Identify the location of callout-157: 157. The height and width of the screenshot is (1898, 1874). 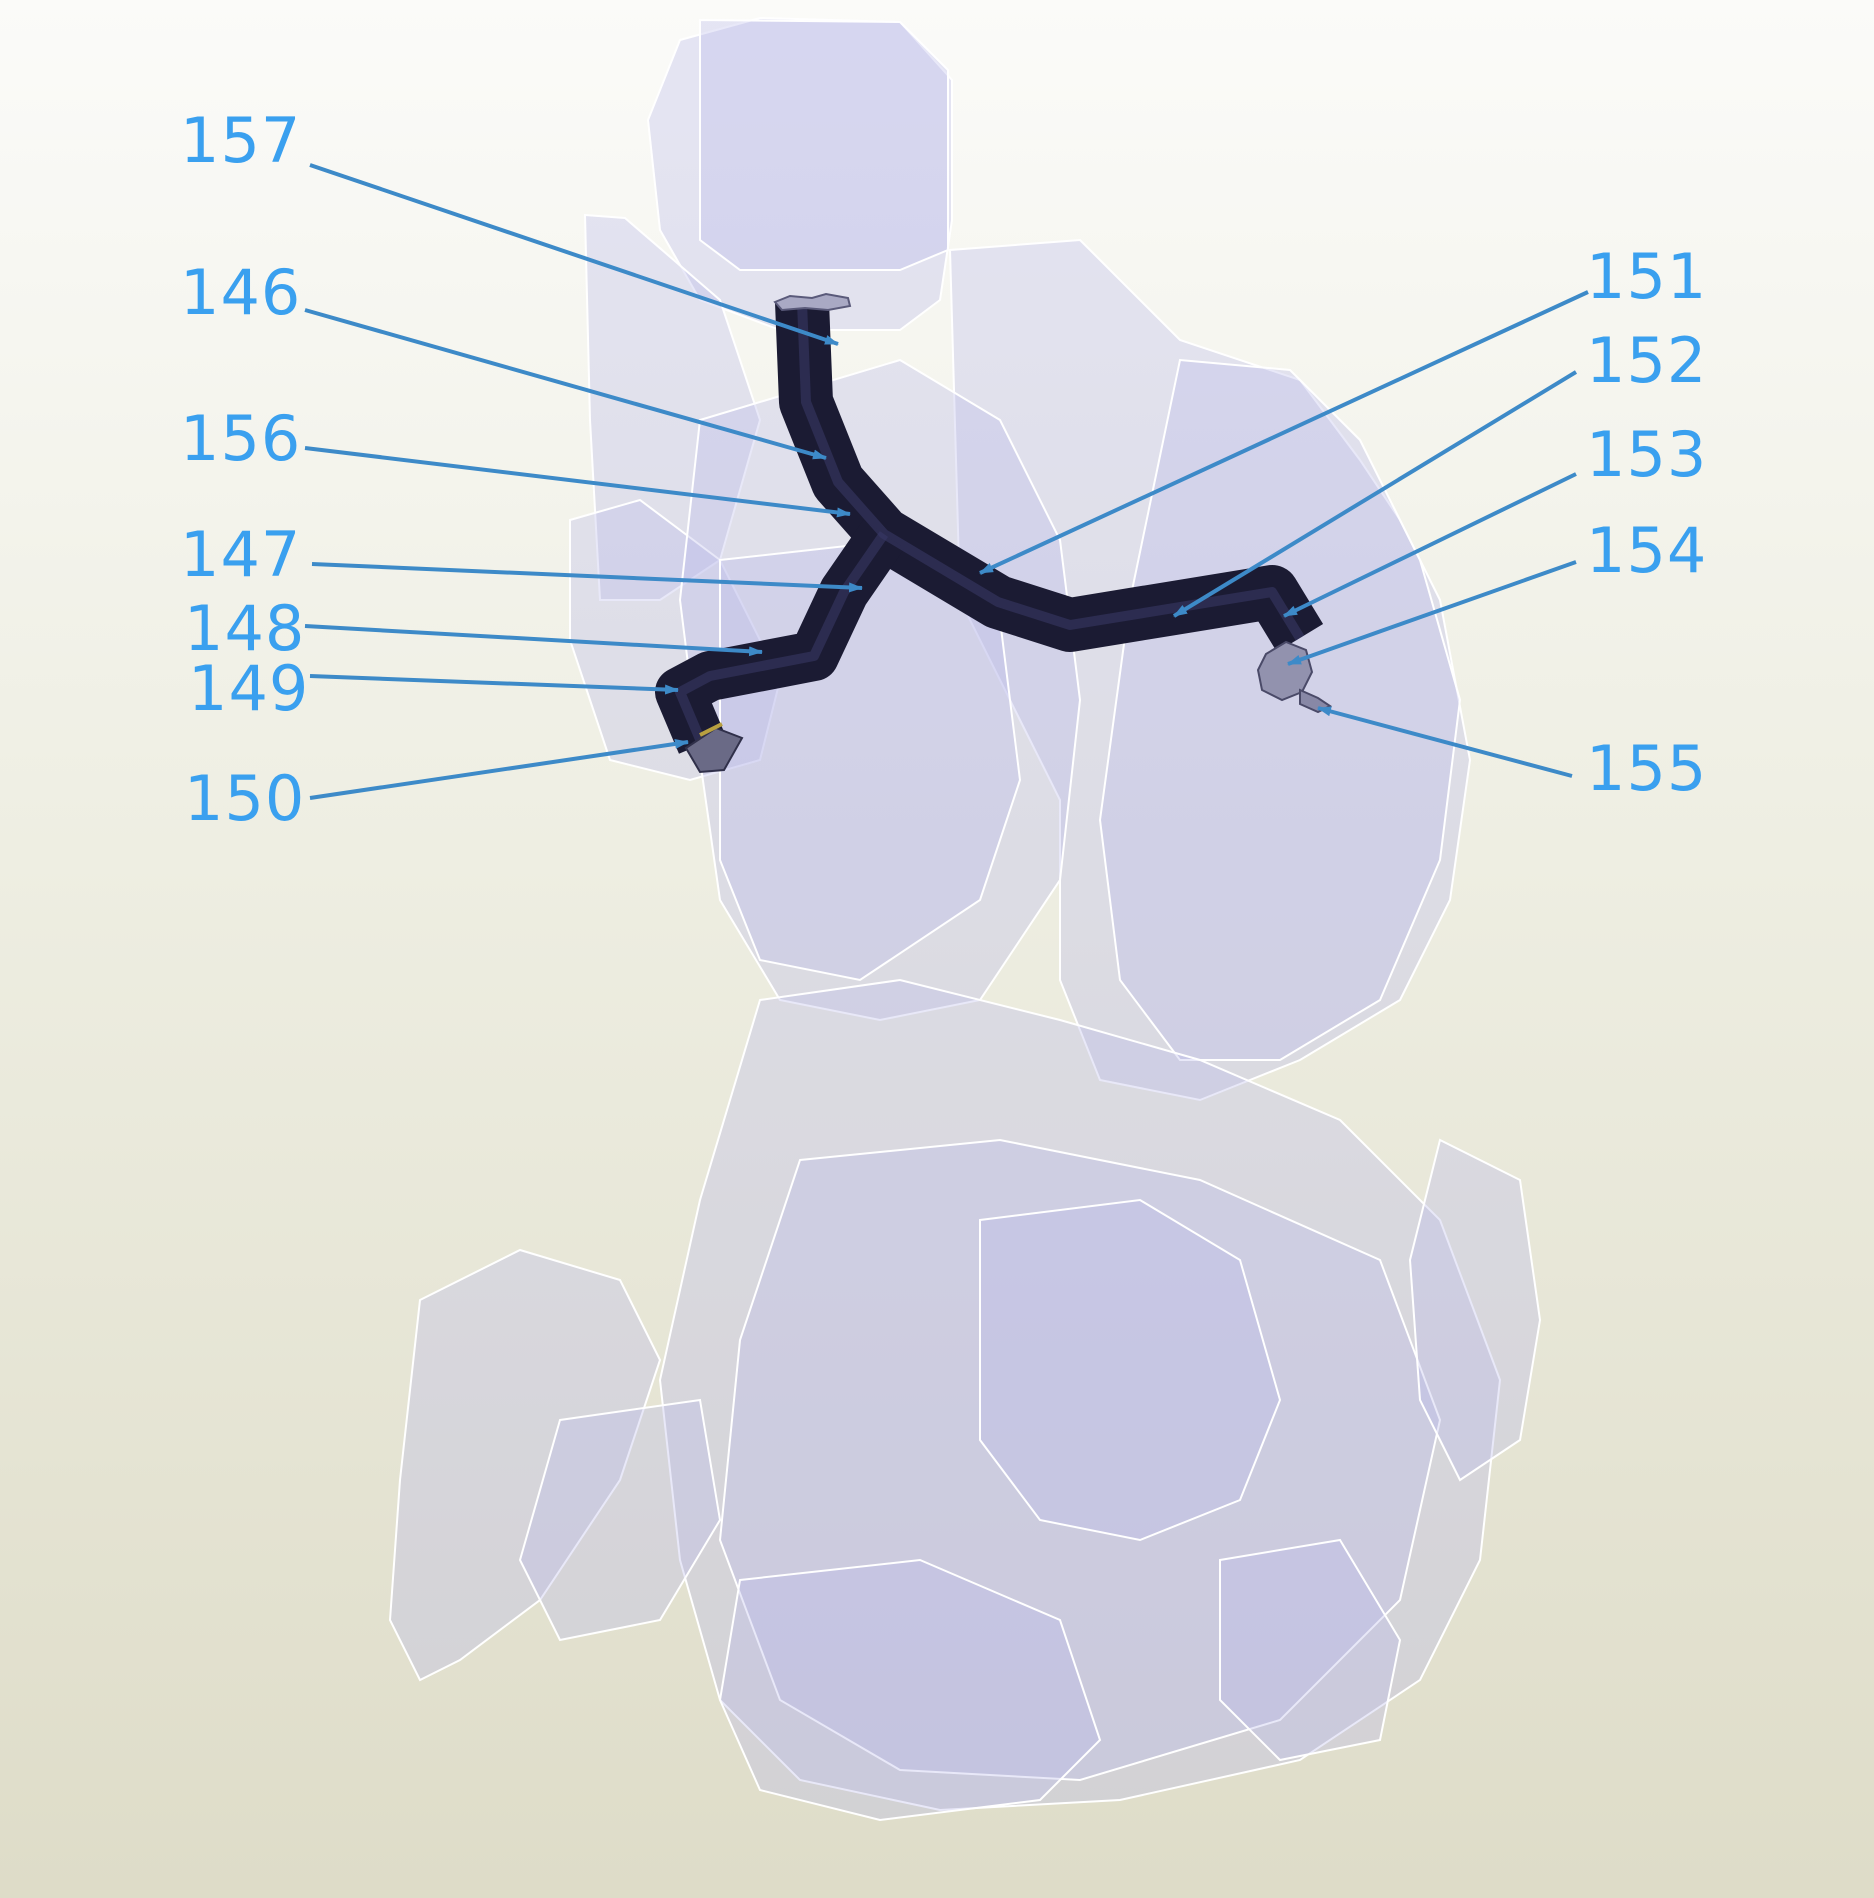
(241, 140).